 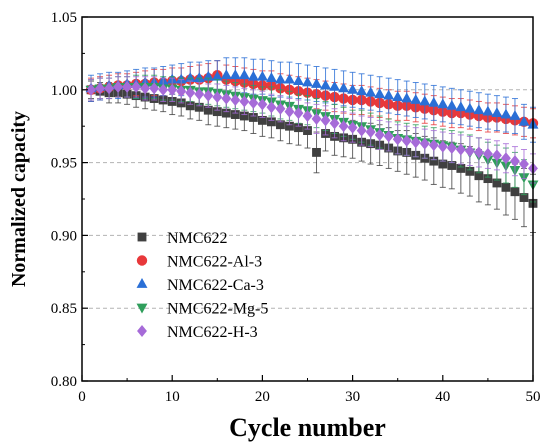 I want to click on y-tick-label: 0.80, so click(x=64, y=382).